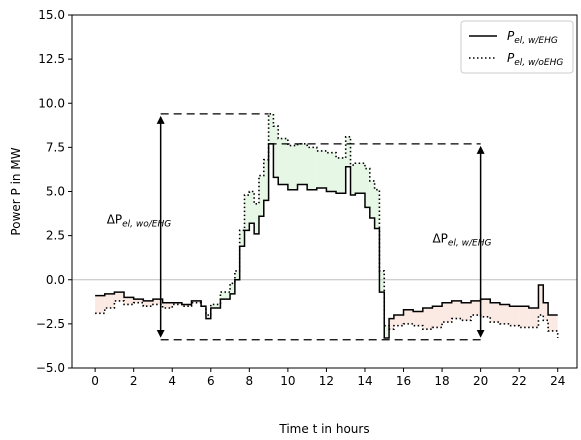  I want to click on delta-label-subscript: el, w/EHG, so click(470, 244).